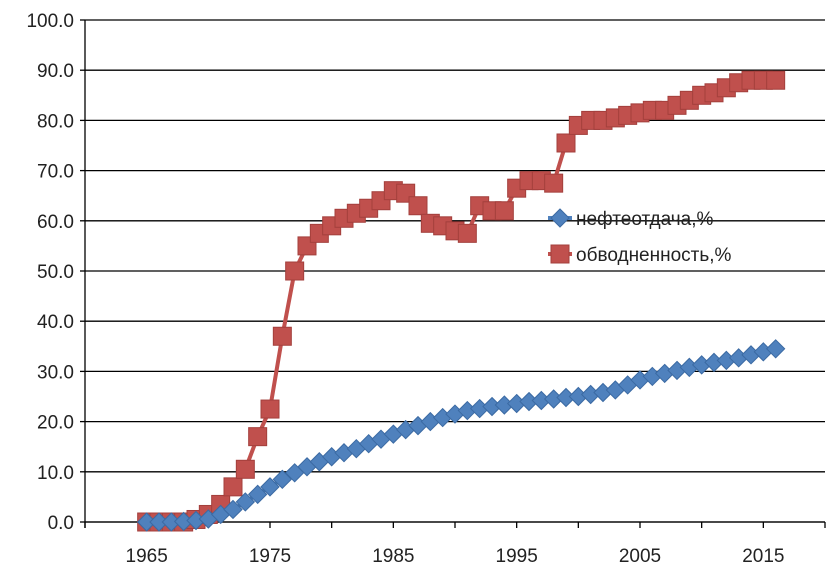 The height and width of the screenshot is (565, 826). I want to click on y-tick-label: 20.0, so click(55, 423).